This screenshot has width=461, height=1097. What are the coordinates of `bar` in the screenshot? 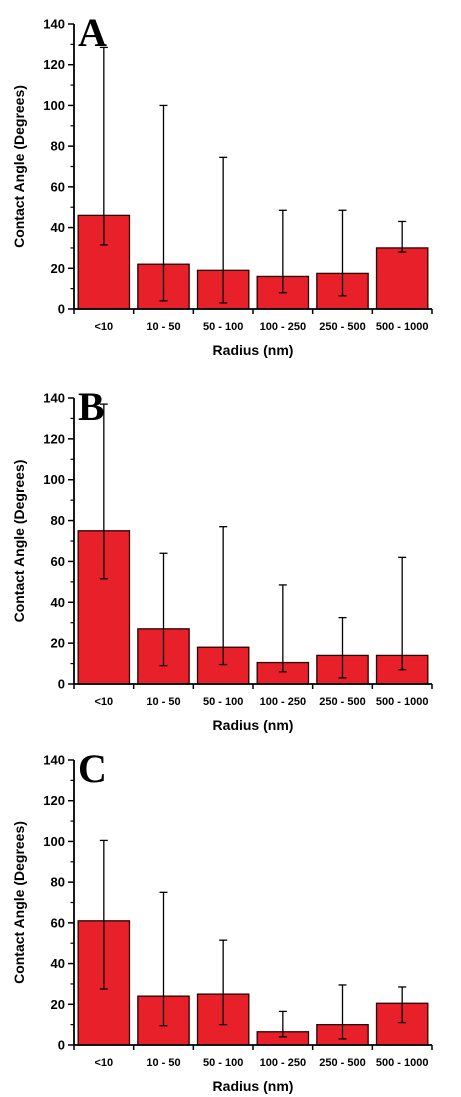 It's located at (402, 278).